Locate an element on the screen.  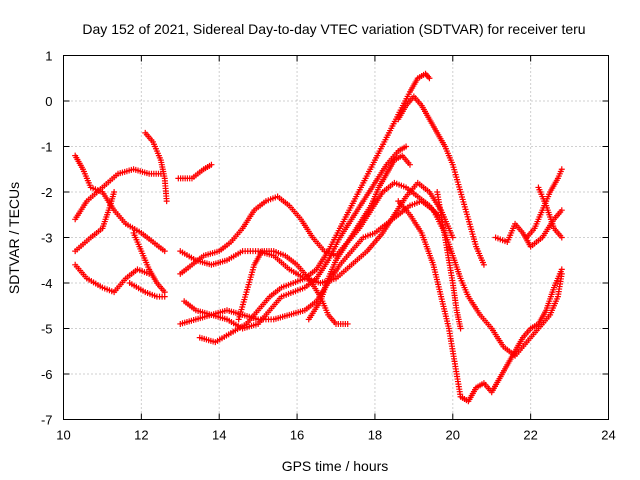
x-tick-label: 10 is located at coordinates (63, 435).